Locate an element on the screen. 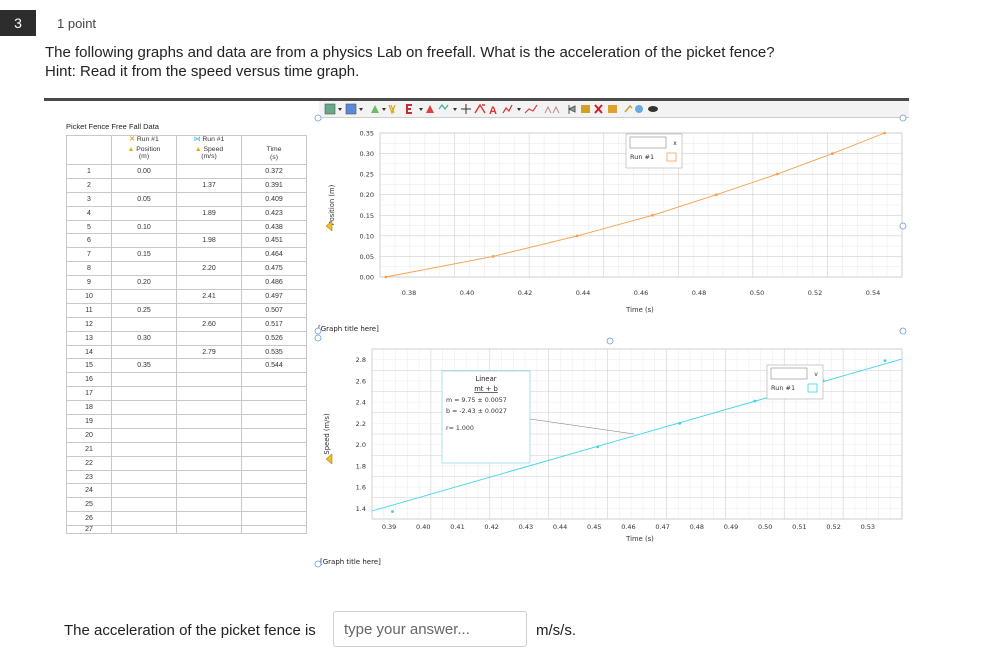 The image size is (995, 669). table-row: 21 is located at coordinates (186, 449).